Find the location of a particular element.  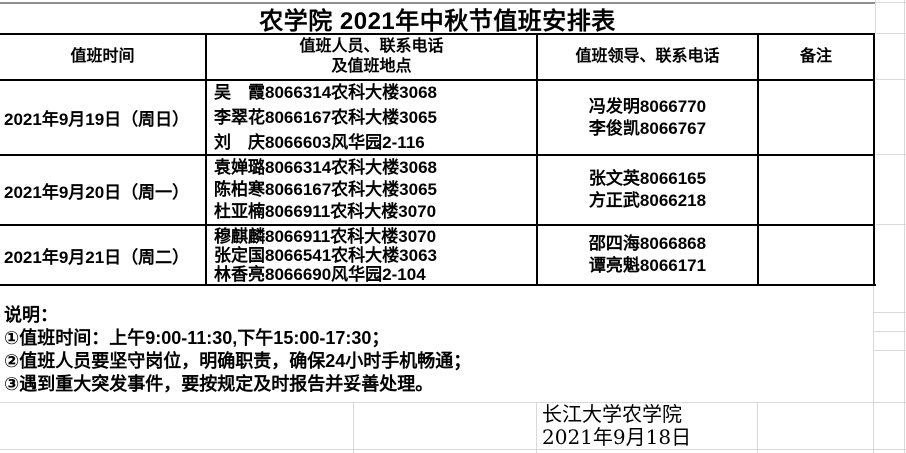

cell-remark-row3 is located at coordinates (816, 255).